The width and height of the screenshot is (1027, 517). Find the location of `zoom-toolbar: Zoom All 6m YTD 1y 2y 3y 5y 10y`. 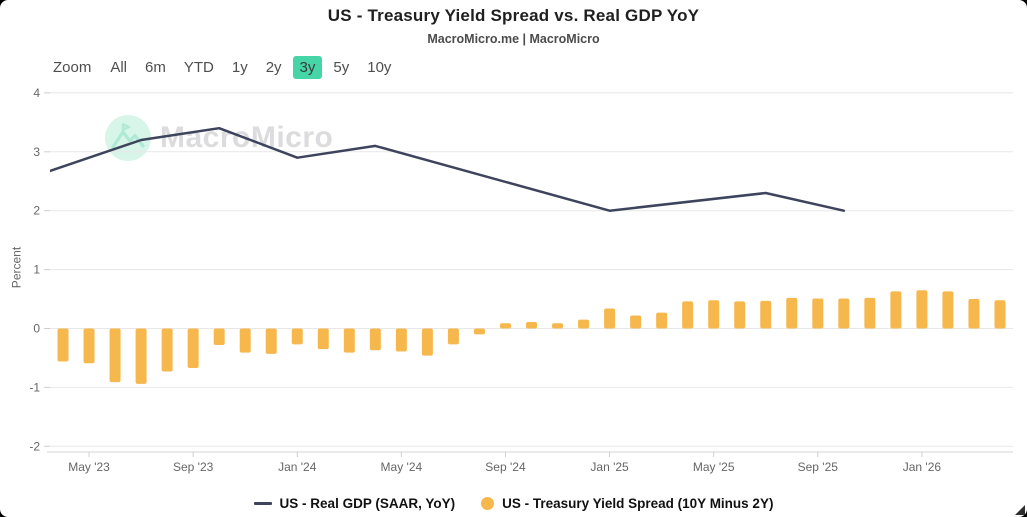

zoom-toolbar: Zoom All 6m YTD 1y 2y 3y 5y 10y is located at coordinates (227, 67).